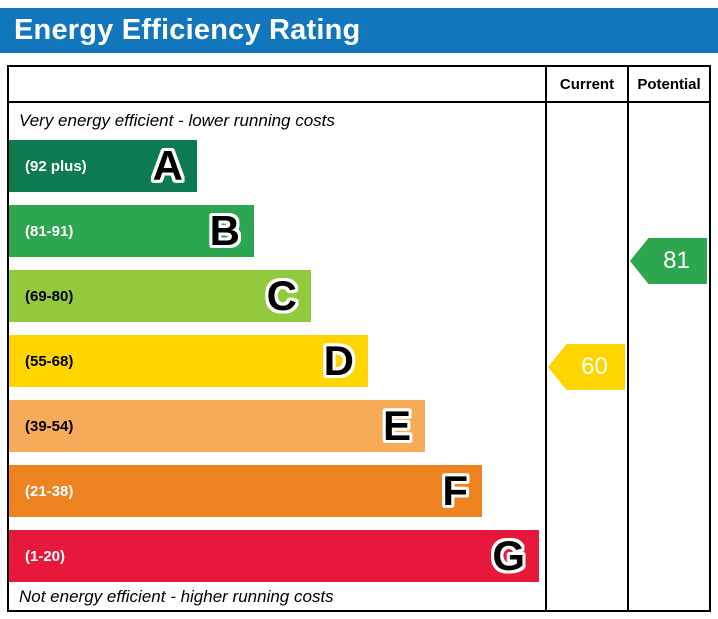 The height and width of the screenshot is (619, 718). I want to click on divider-current-column, so click(546, 338).